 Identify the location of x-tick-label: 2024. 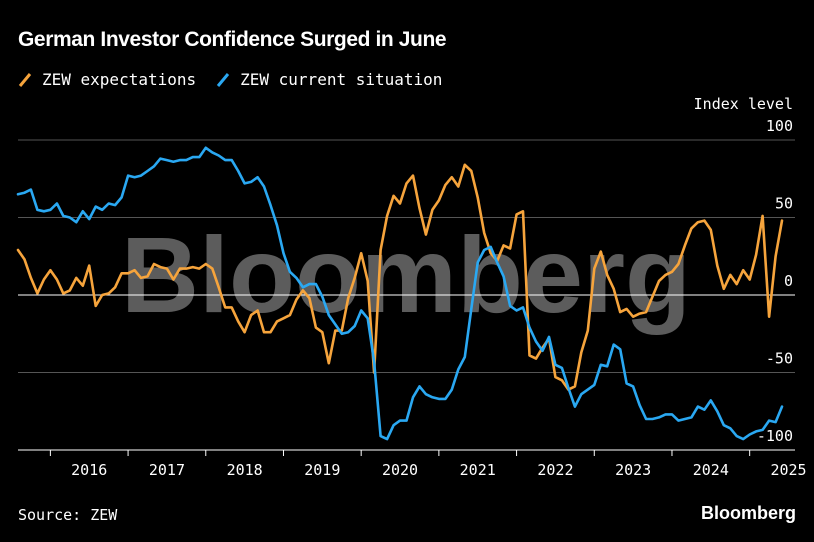
(711, 470).